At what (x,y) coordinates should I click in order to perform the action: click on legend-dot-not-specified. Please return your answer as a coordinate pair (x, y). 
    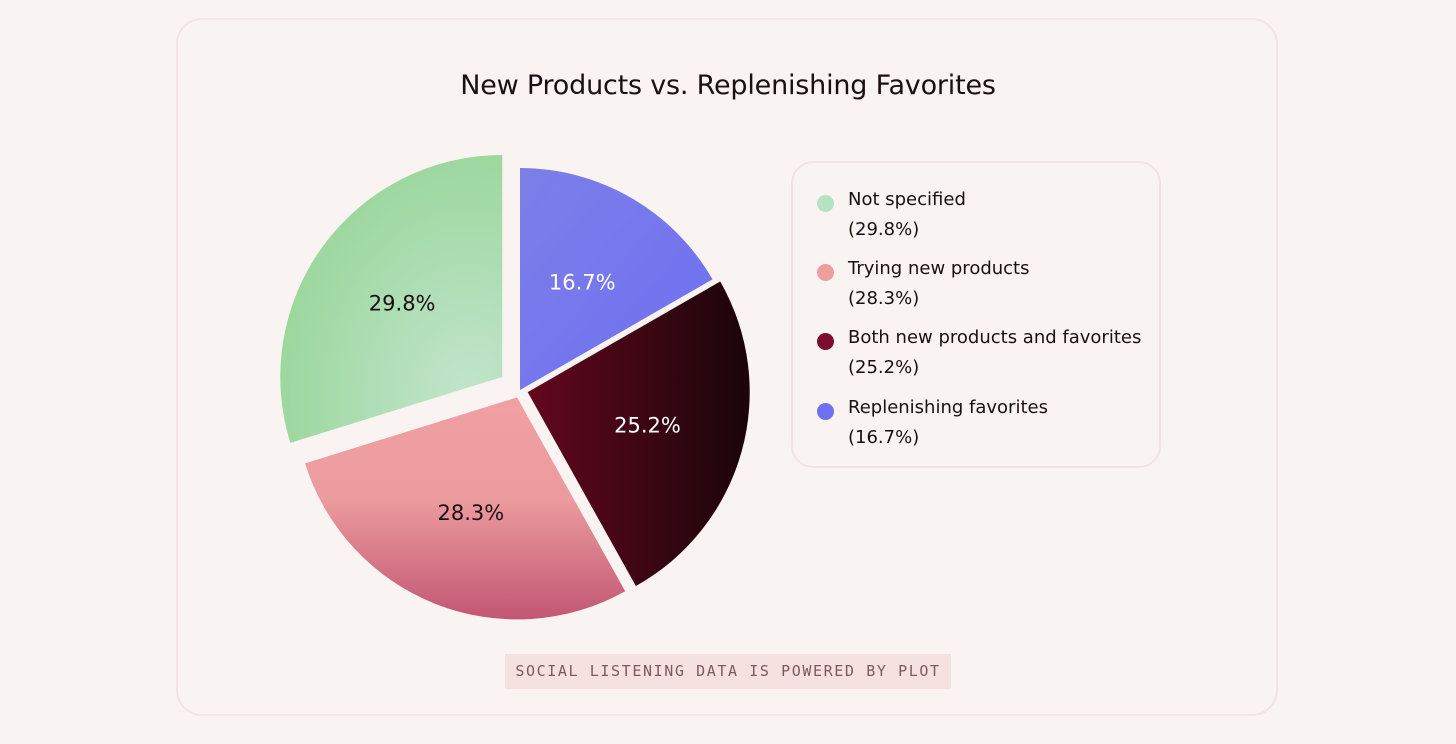
    Looking at the image, I should click on (825, 203).